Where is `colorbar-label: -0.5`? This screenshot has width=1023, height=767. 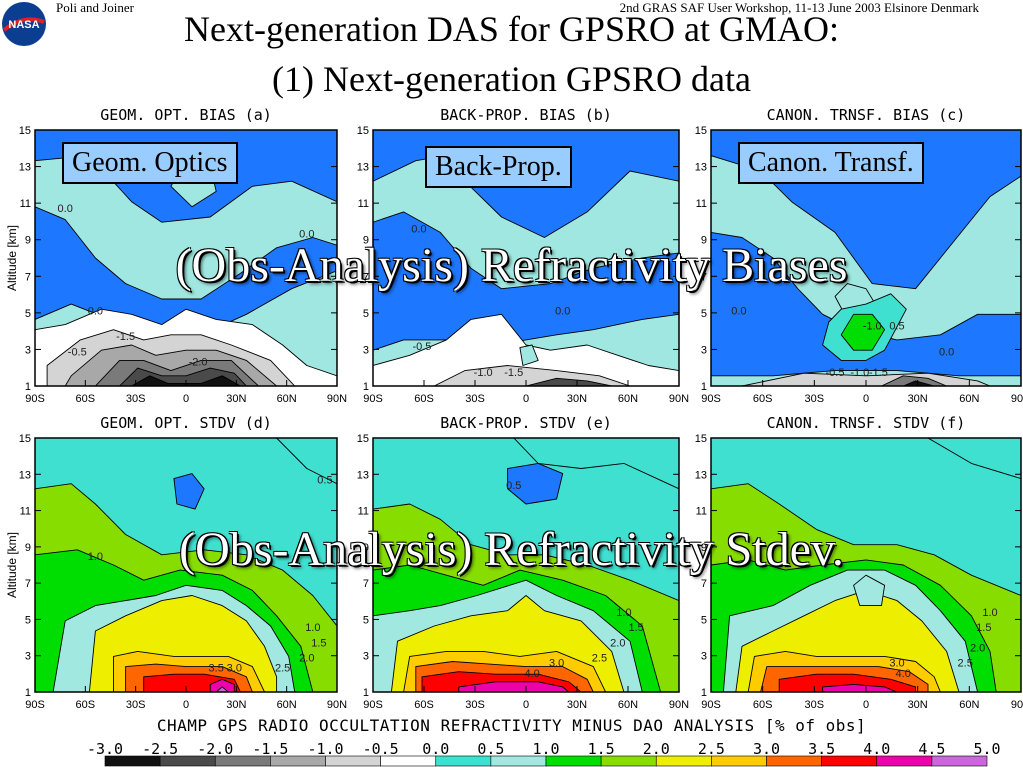
colorbar-label: -0.5 is located at coordinates (381, 749).